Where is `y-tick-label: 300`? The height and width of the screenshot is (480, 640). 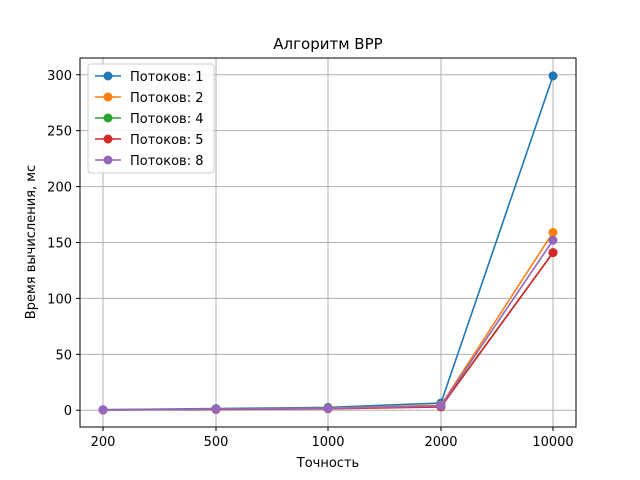
y-tick-label: 300 is located at coordinates (59, 76).